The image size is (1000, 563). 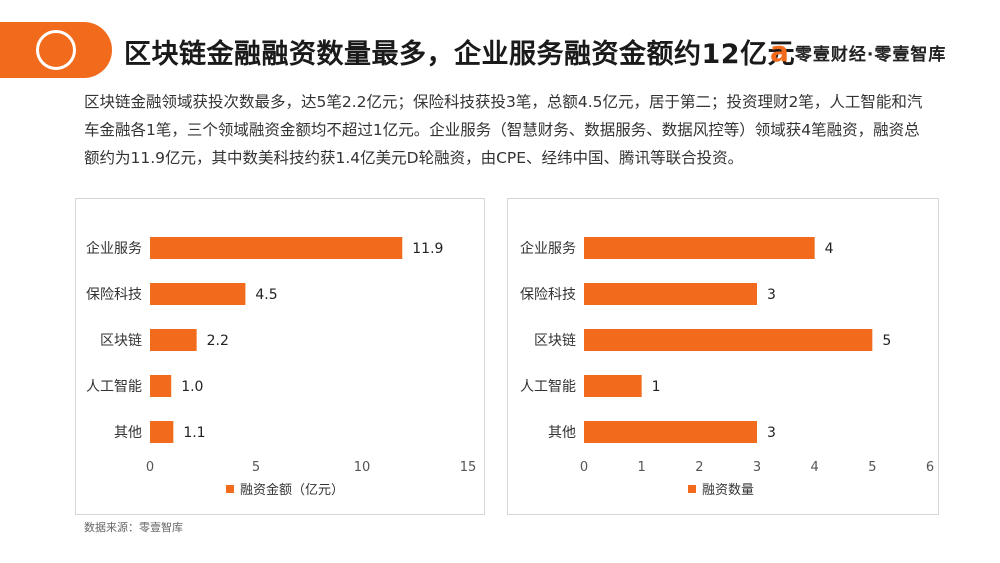 I want to click on data-label: 1.0, so click(x=192, y=387).